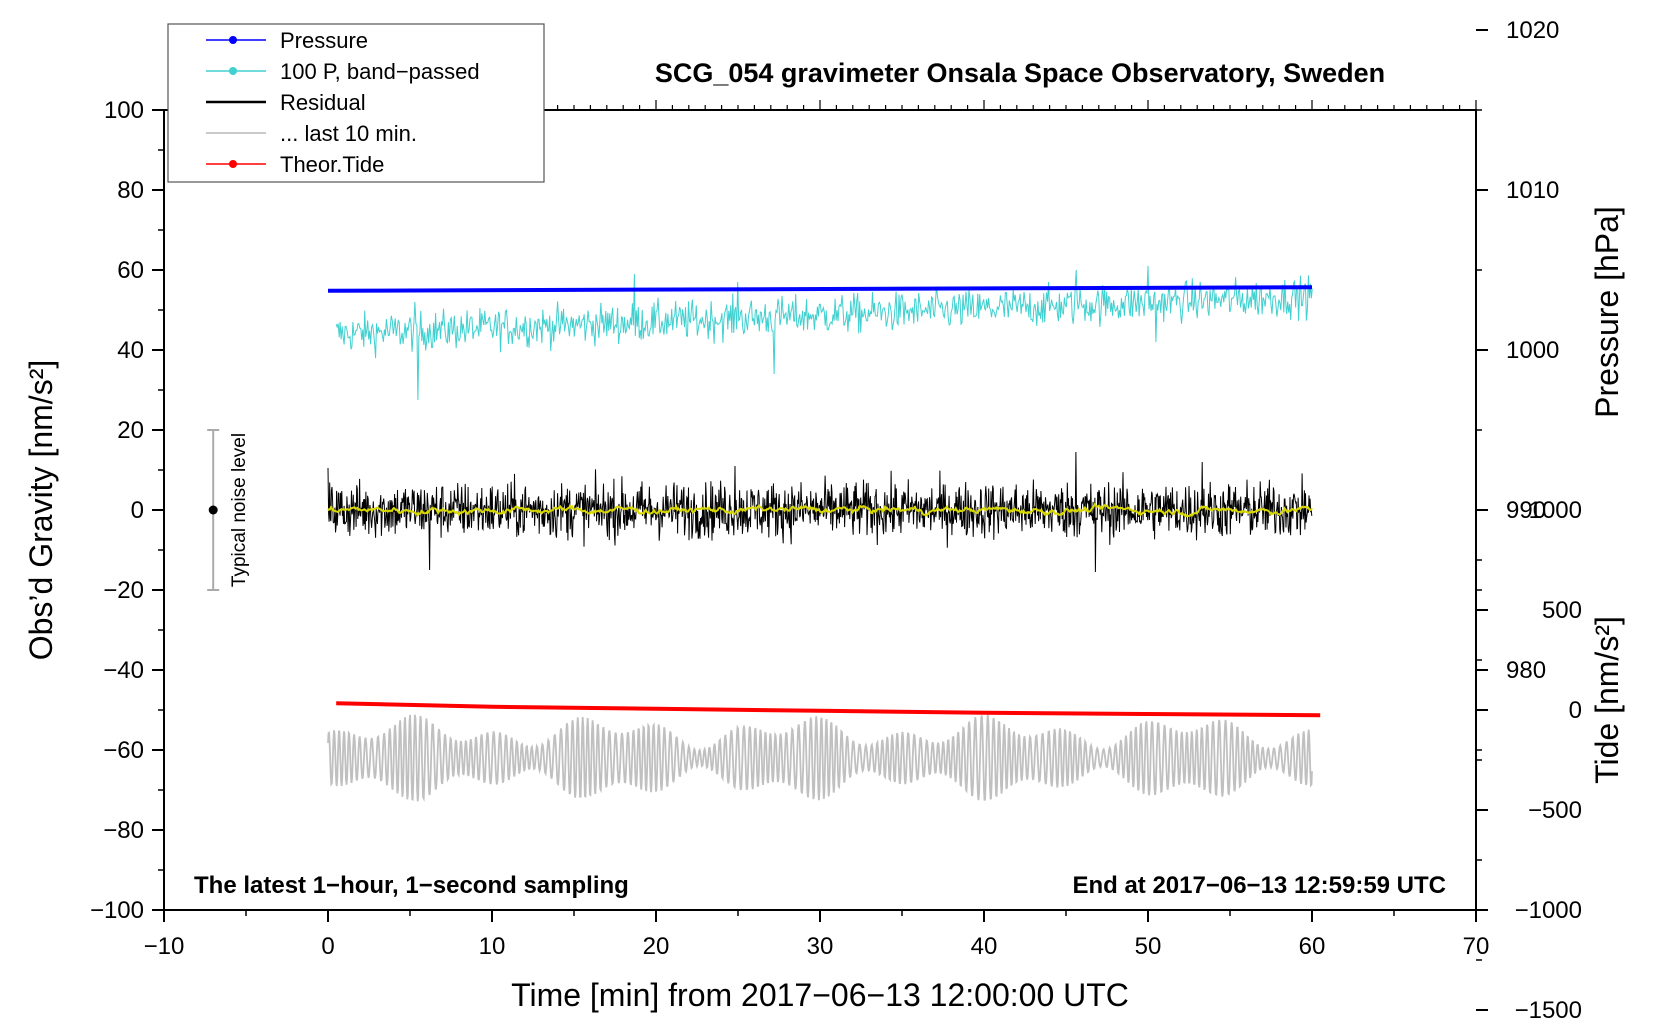  I want to click on y-tick-label: 0, so click(137, 510).